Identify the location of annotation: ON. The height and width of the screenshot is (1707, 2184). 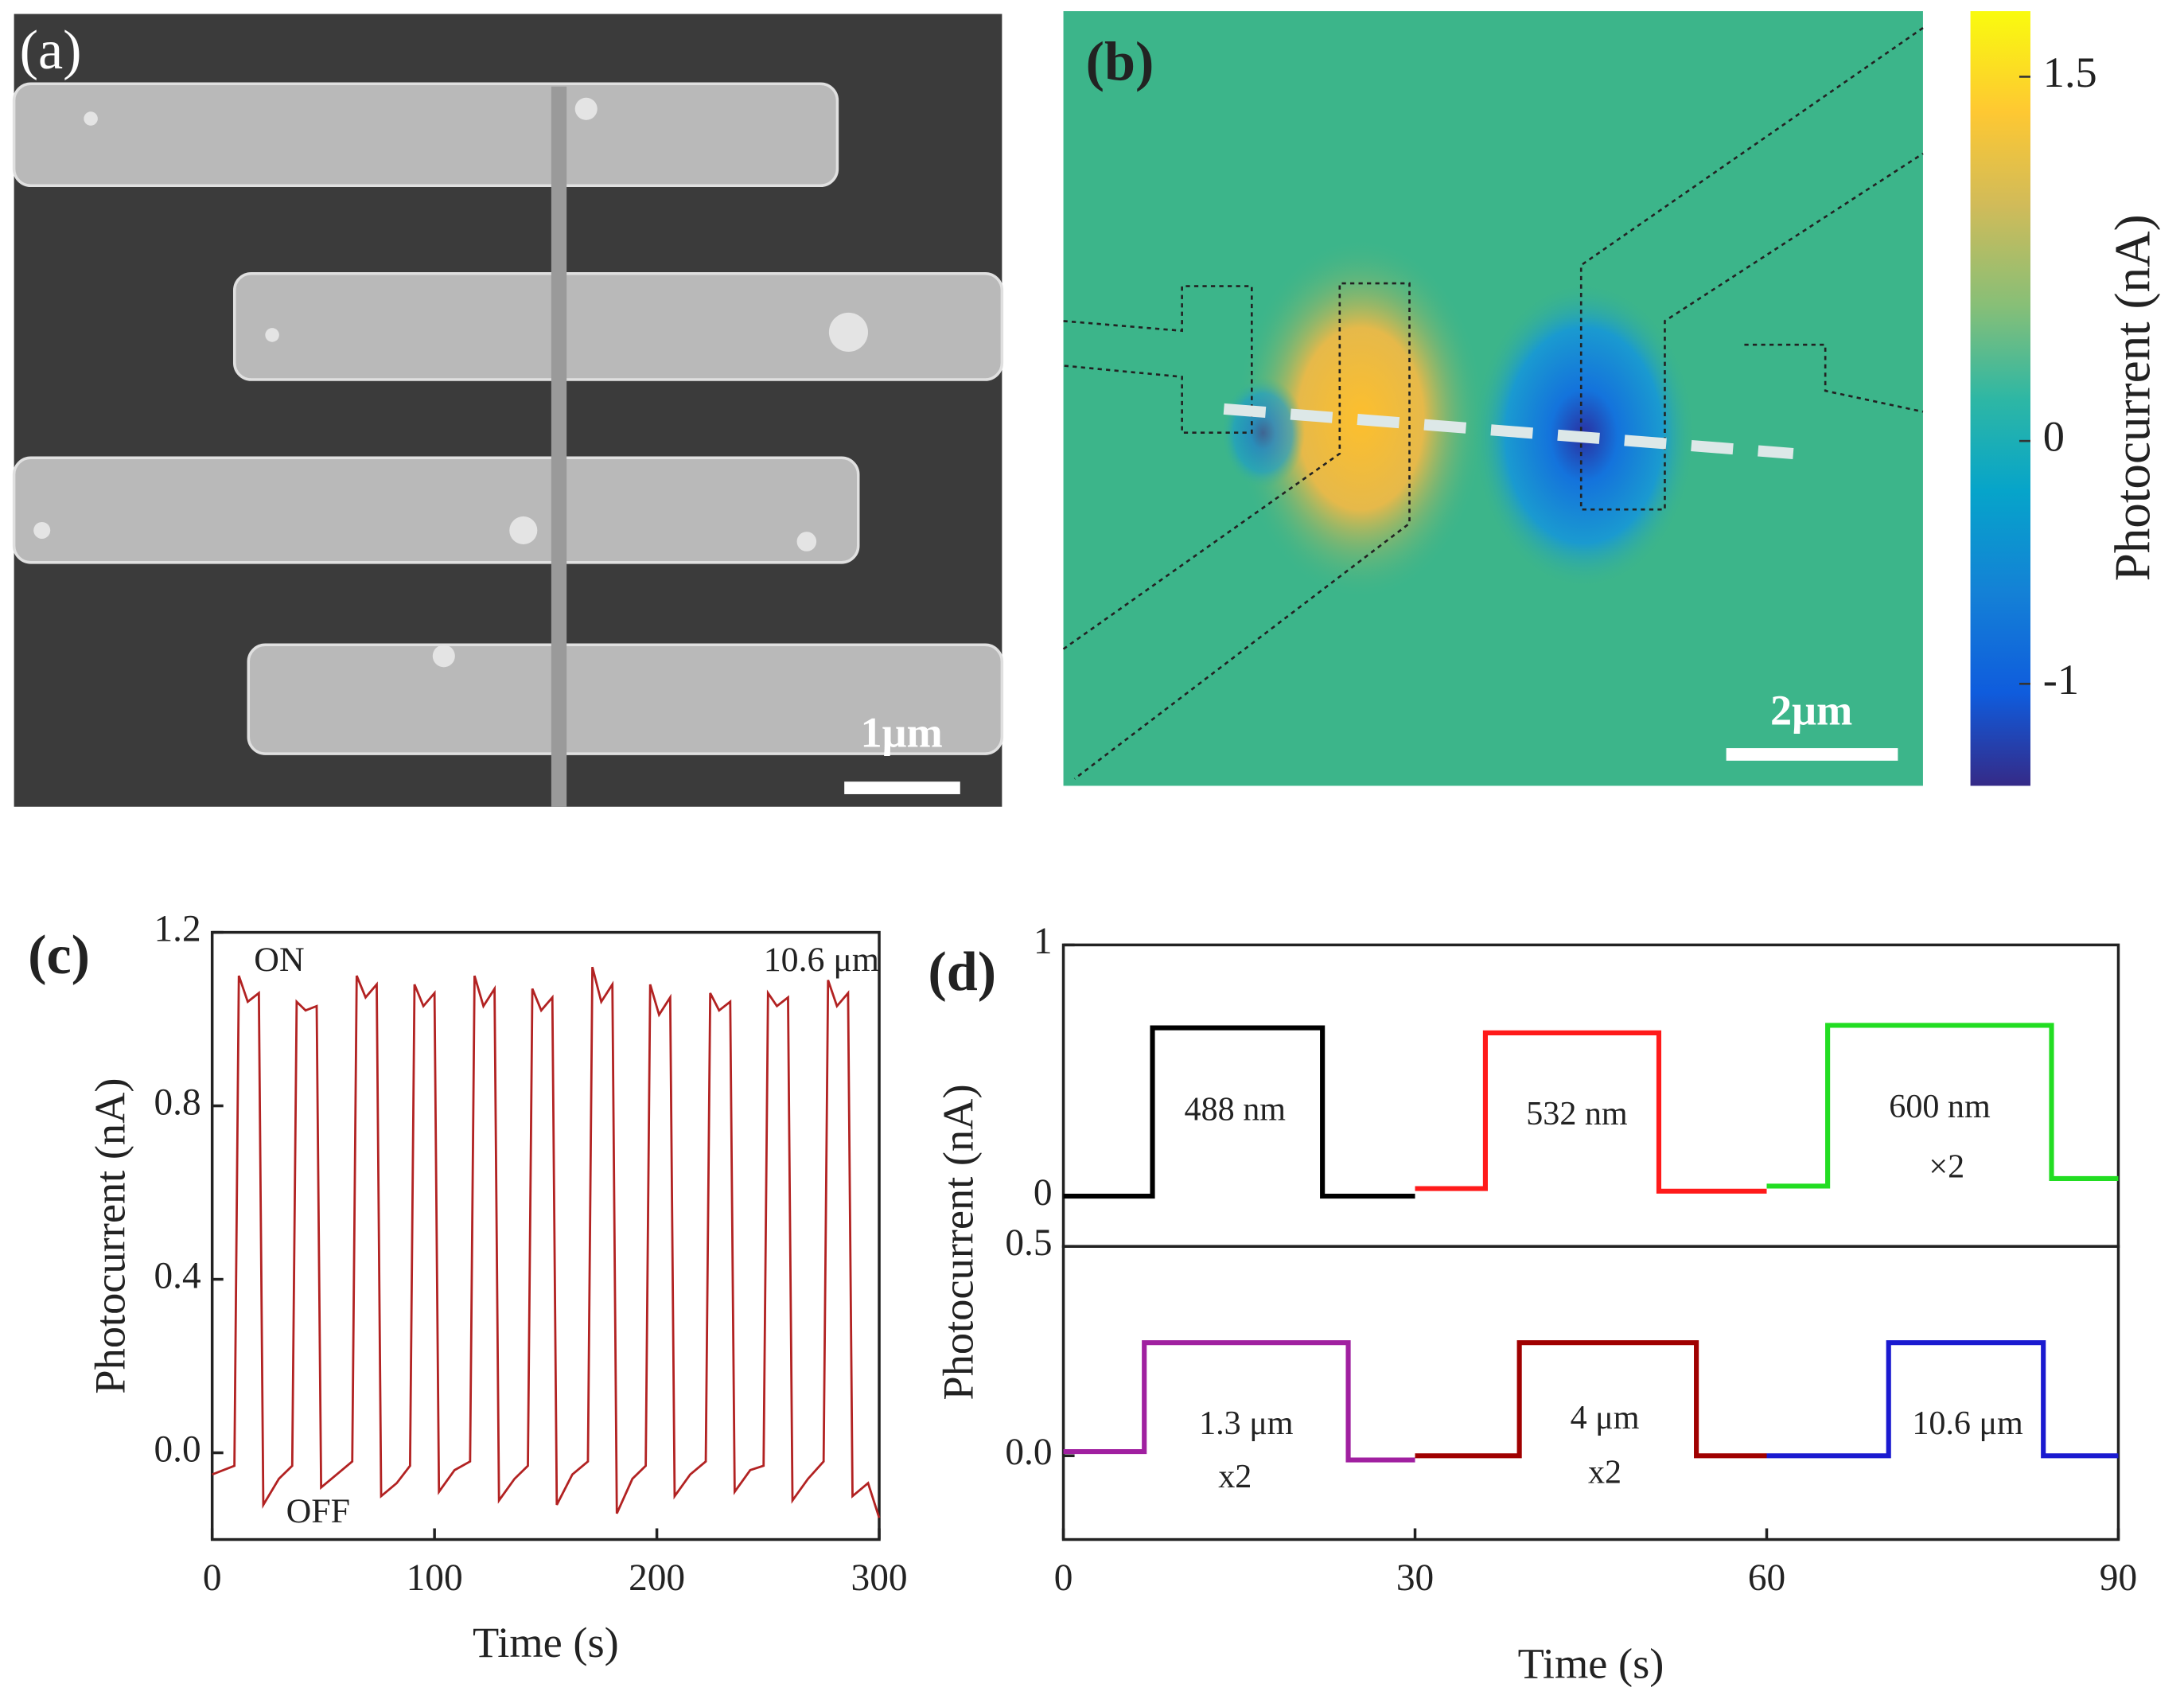
(279, 960).